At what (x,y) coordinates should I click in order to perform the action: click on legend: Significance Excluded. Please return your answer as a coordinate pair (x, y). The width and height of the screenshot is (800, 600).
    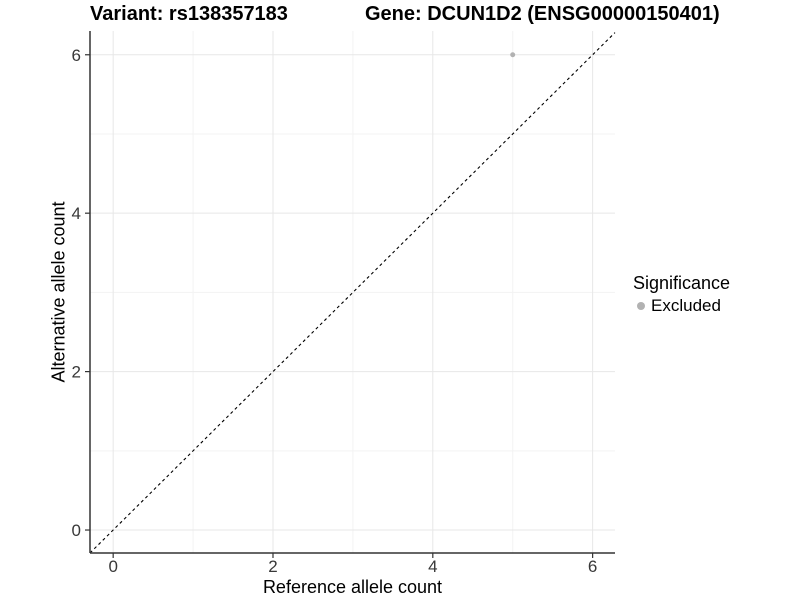
    Looking at the image, I should click on (681, 294).